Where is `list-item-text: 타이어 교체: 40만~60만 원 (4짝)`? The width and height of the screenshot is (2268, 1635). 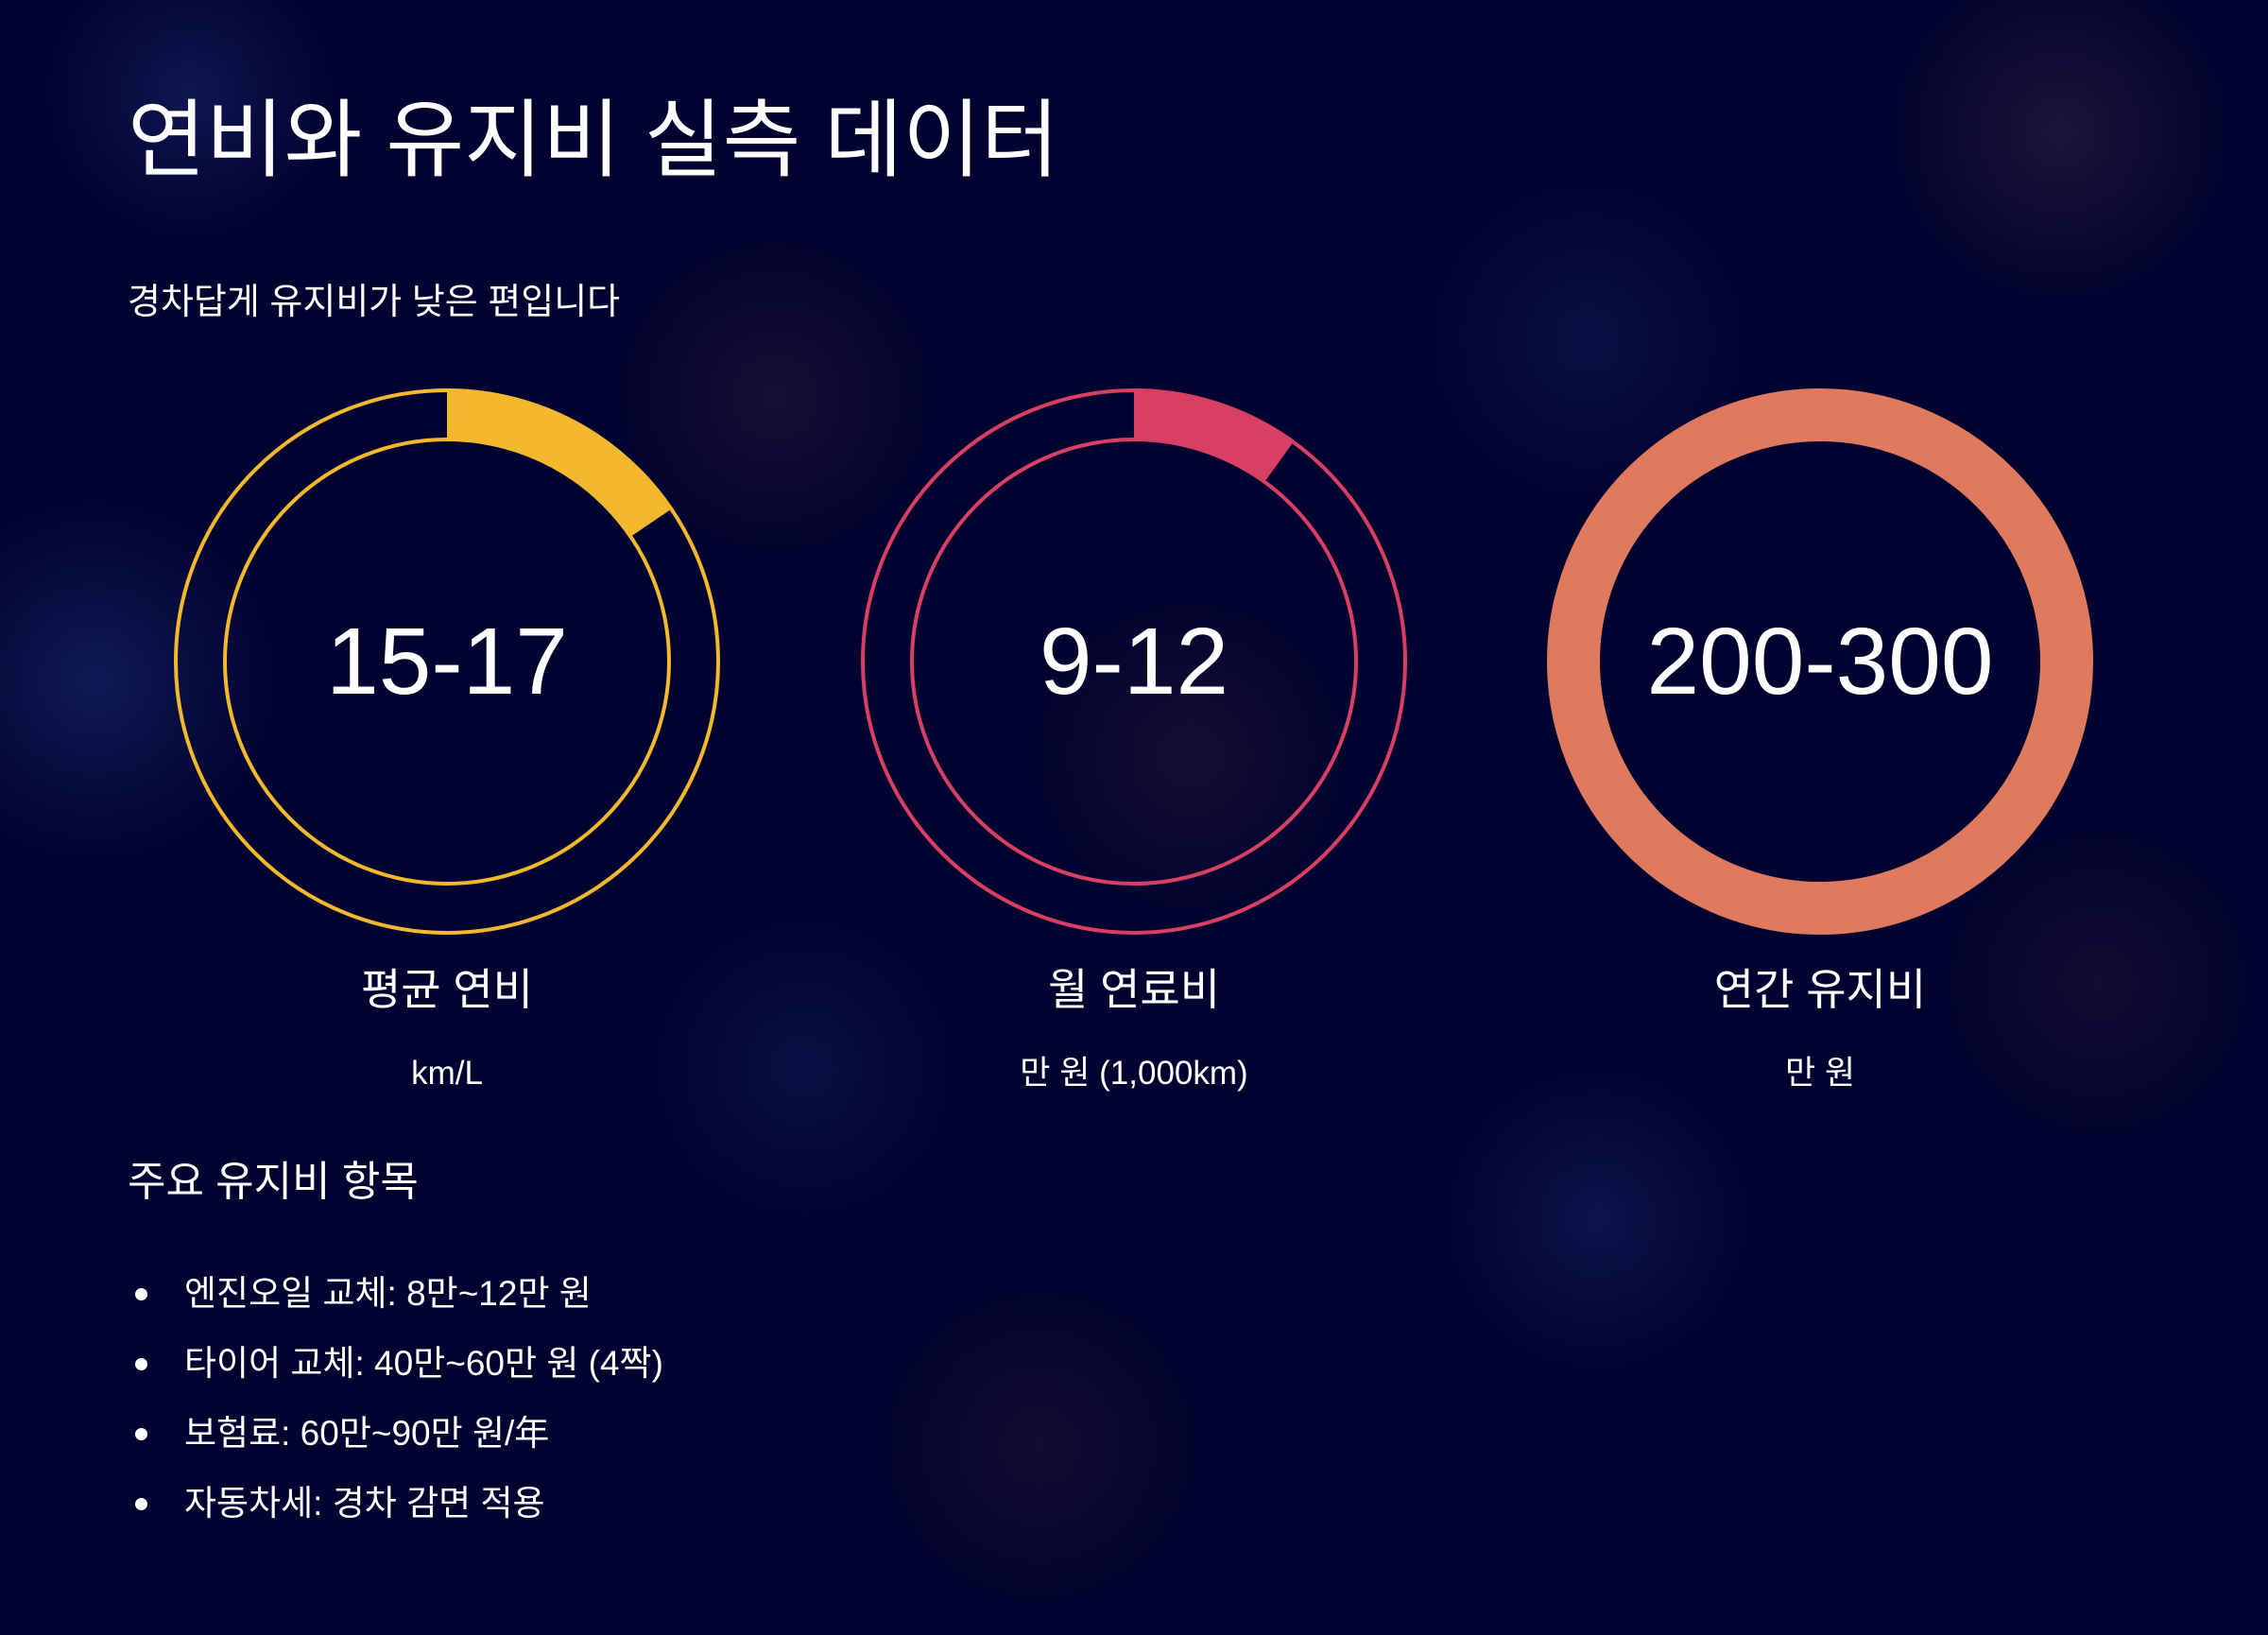
list-item-text: 타이어 교체: 40만~60만 원 (4짝) is located at coordinates (423, 1364).